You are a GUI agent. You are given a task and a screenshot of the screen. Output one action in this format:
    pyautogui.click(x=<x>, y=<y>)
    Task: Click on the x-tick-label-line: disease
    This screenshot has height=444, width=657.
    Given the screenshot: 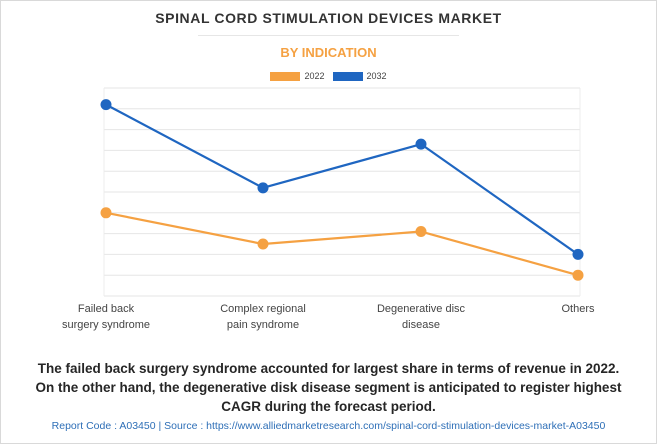 What is the action you would take?
    pyautogui.click(x=421, y=325)
    